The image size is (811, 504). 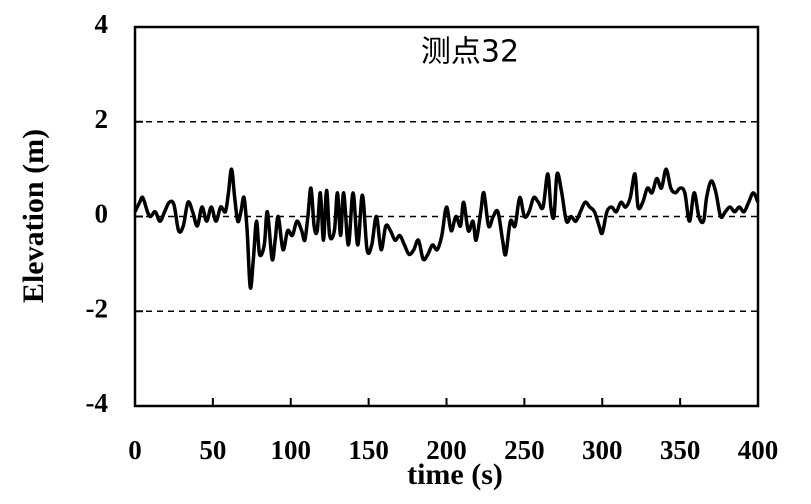 I want to click on y-tick-label: 0, so click(x=102, y=214).